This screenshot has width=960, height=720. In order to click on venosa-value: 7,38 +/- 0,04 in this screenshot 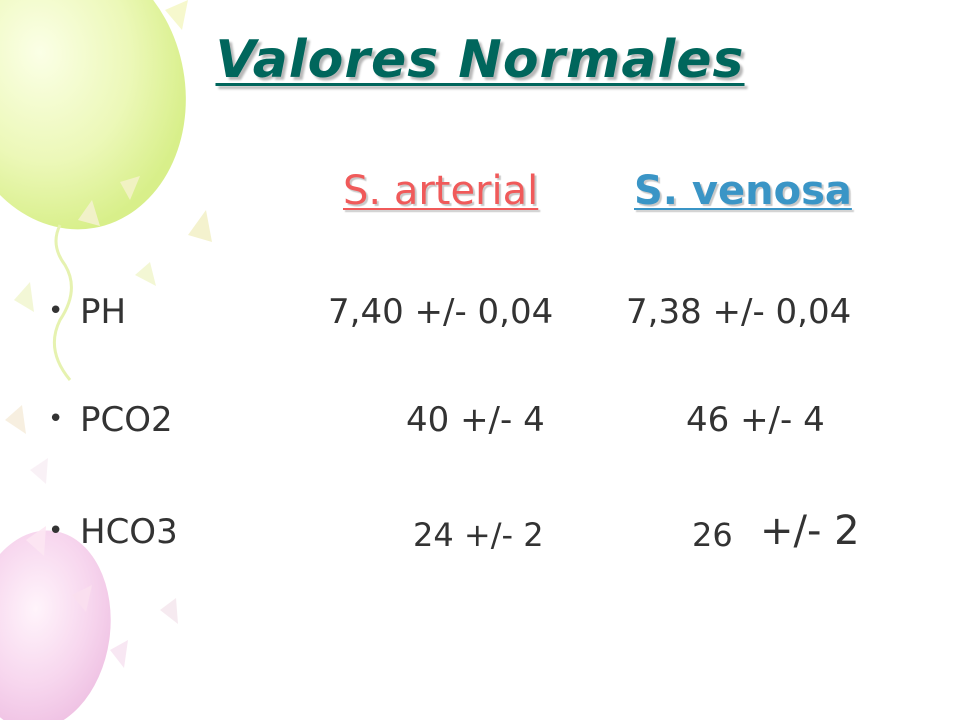, I will do `click(739, 312)`.